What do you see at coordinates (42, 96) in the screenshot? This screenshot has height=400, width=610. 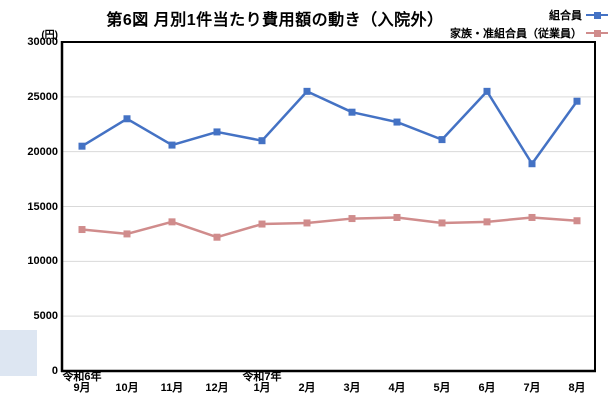 I see `y-tick-label: 25000` at bounding box center [42, 96].